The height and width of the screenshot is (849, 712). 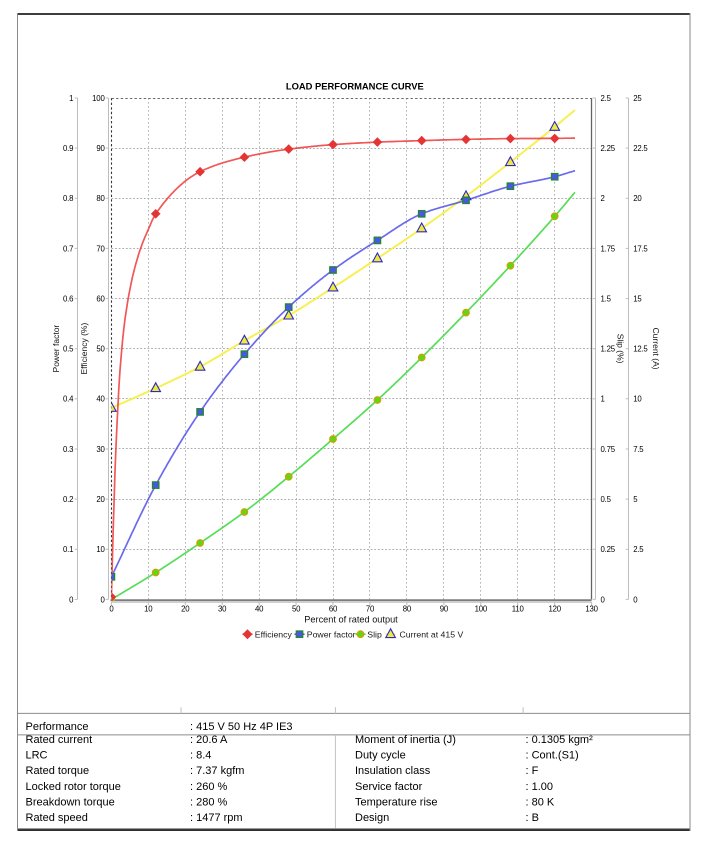 I want to click on svg-text: Rated current, so click(x=59, y=740).